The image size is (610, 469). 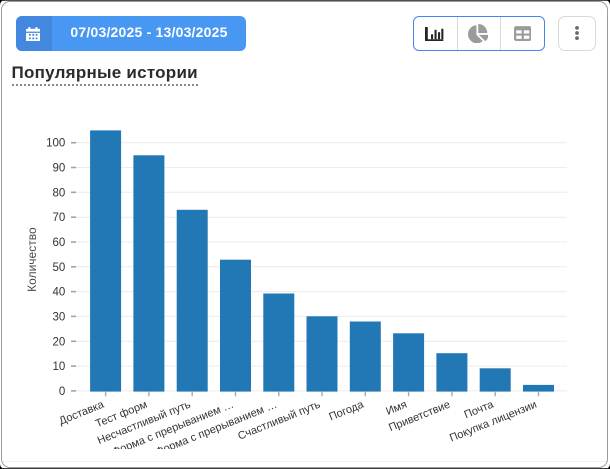 I want to click on svg-text: 30, so click(x=59, y=317).